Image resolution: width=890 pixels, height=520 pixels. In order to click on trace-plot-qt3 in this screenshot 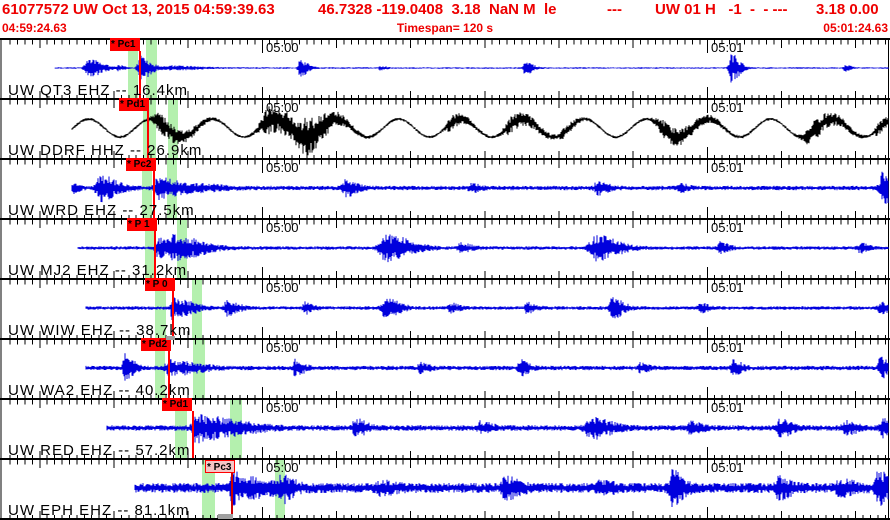, I will do `click(444, 69)`.